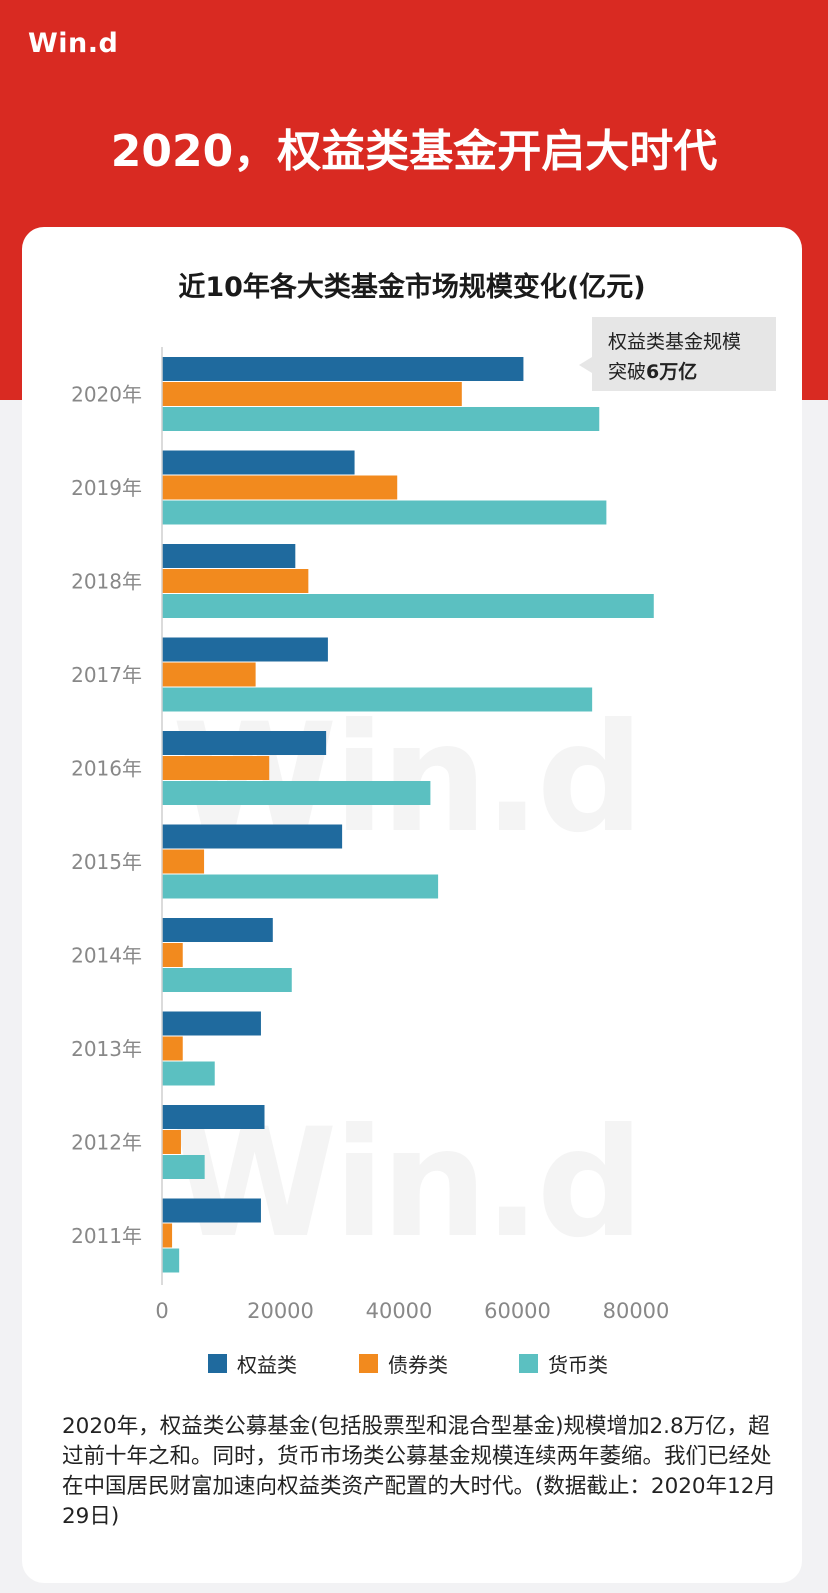 This screenshot has height=1593, width=828. What do you see at coordinates (171, 1142) in the screenshot?
I see `bar-2012年-债券类` at bounding box center [171, 1142].